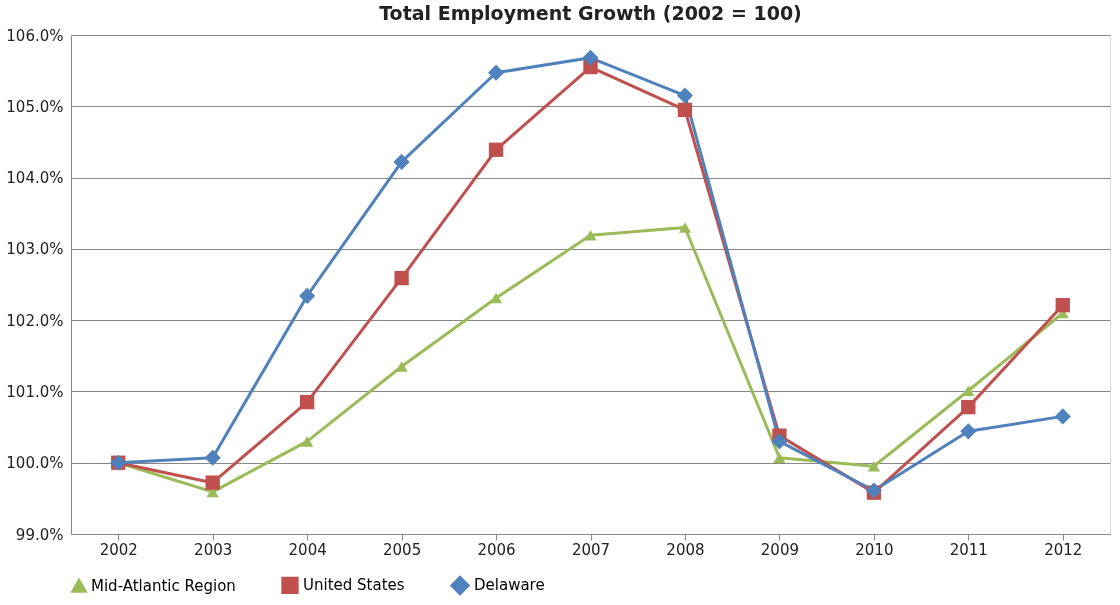 Image resolution: width=1120 pixels, height=605 pixels. Describe the element at coordinates (35, 391) in the screenshot. I see `y-tick-label: 101.0%` at that location.